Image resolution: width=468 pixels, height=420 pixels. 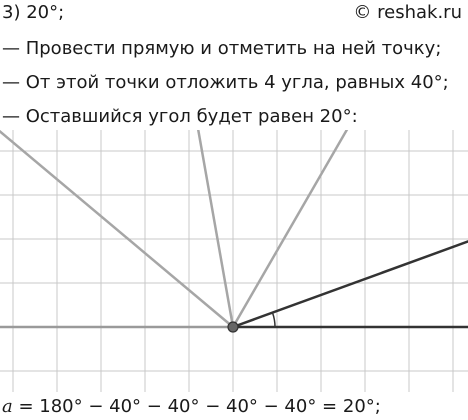 I want to click on angle-arc, so click(x=273, y=320).